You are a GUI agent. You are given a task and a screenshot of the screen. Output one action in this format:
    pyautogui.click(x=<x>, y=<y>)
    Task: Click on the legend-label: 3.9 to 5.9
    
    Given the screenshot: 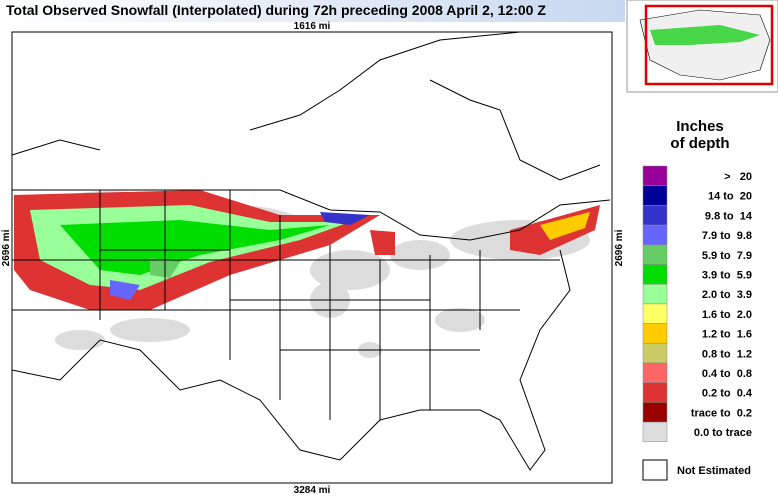 What is the action you would take?
    pyautogui.click(x=727, y=276)
    